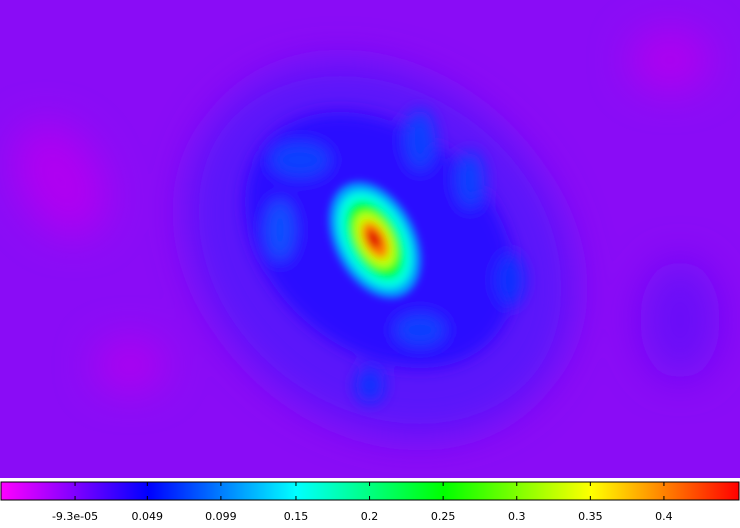 The image size is (740, 528). I want to click on colorbar-tick-label: 0.3, so click(517, 516).